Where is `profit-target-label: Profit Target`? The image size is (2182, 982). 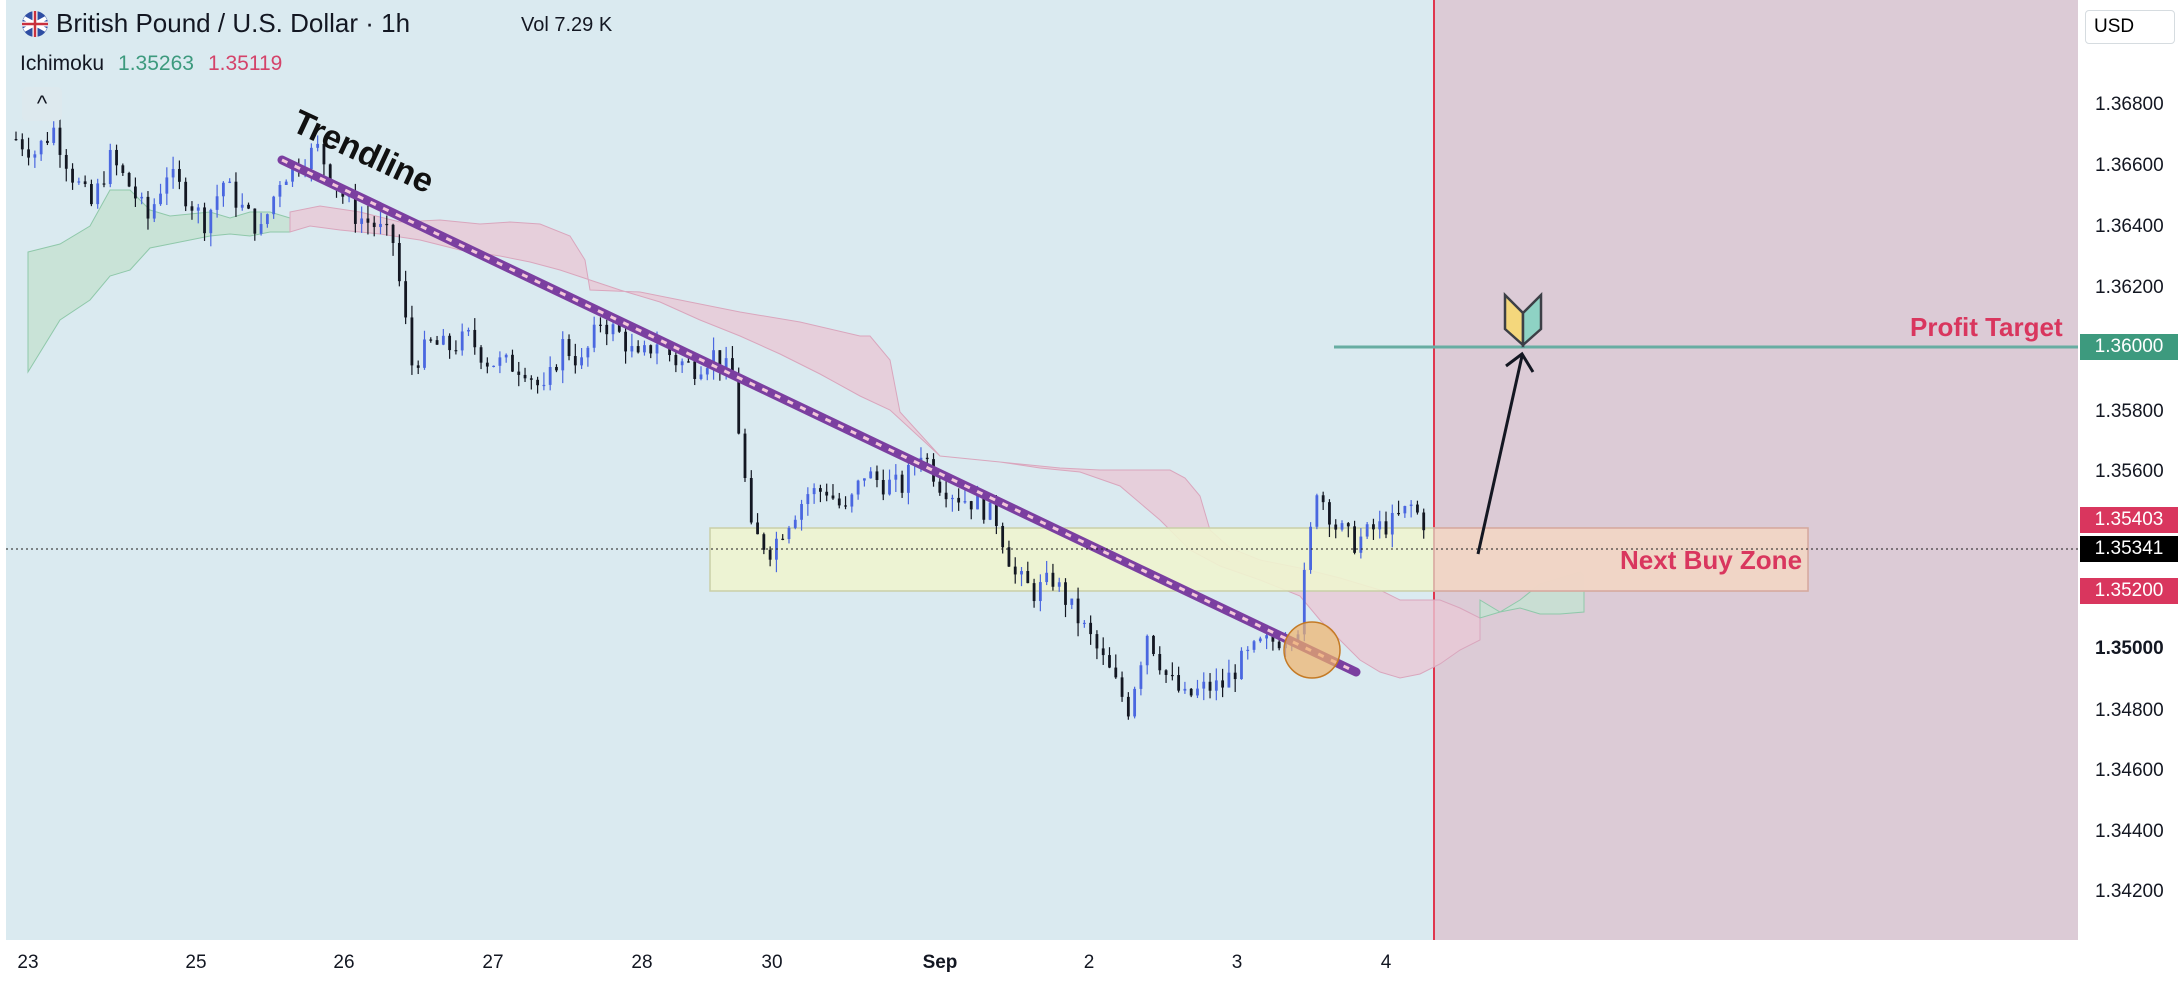
profit-target-label: Profit Target is located at coordinates (1986, 327).